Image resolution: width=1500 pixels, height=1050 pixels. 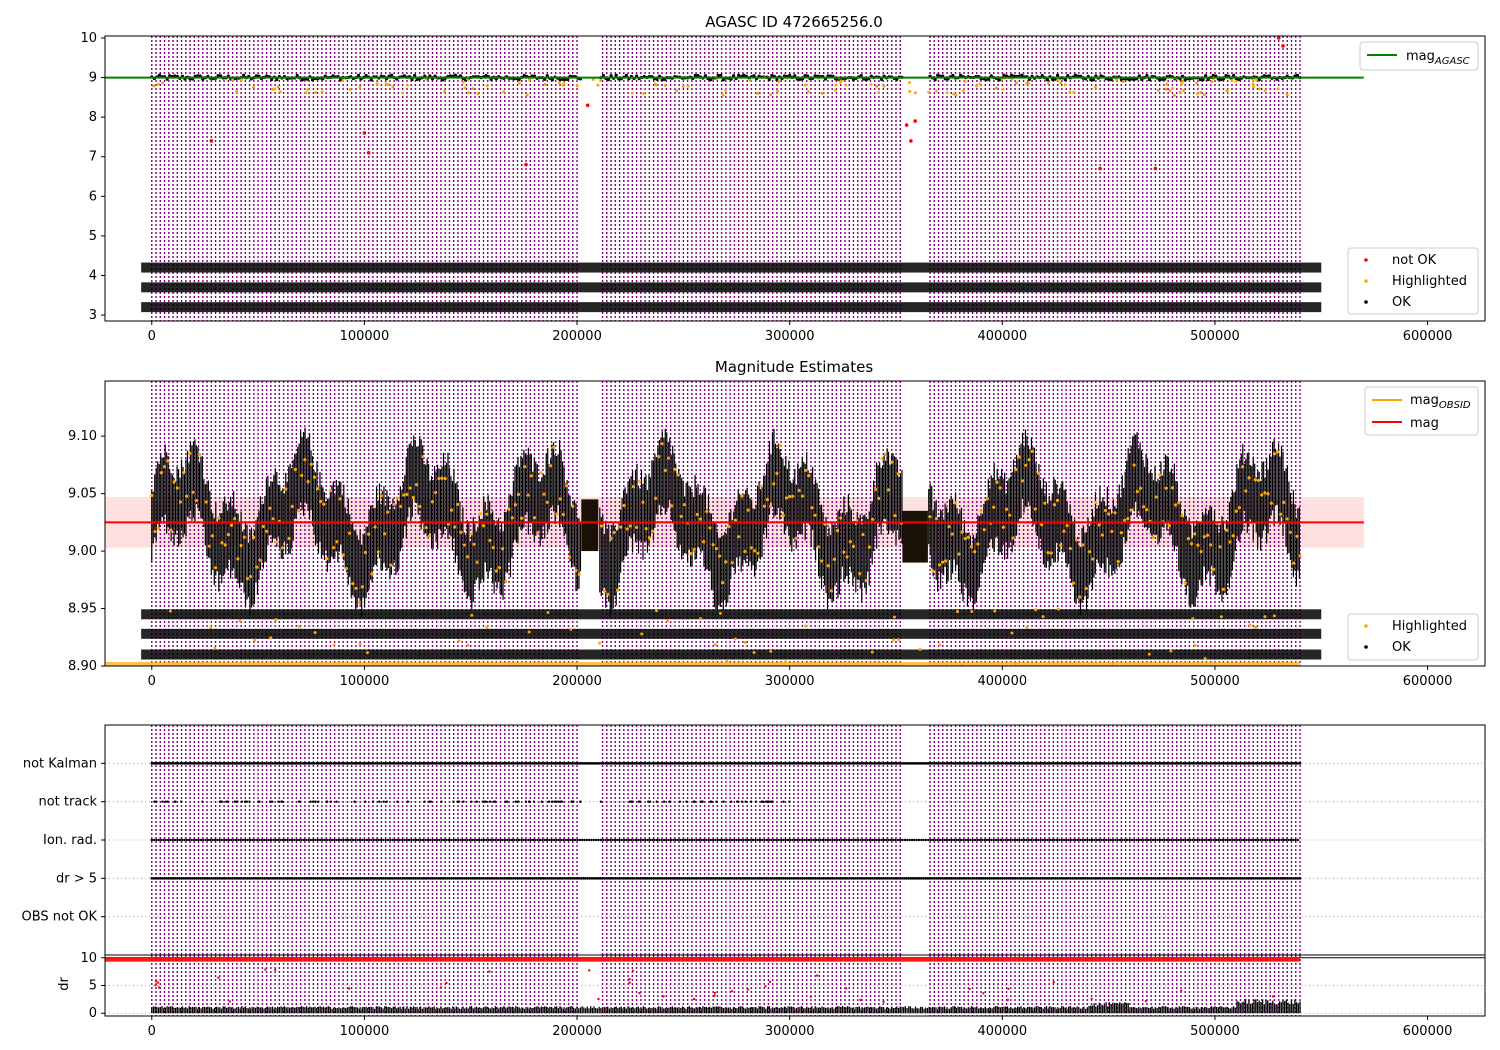 I want to click on panel2-y-axis: 8.90 8.95 9.00 9.05 9.10, so click(x=86, y=551).